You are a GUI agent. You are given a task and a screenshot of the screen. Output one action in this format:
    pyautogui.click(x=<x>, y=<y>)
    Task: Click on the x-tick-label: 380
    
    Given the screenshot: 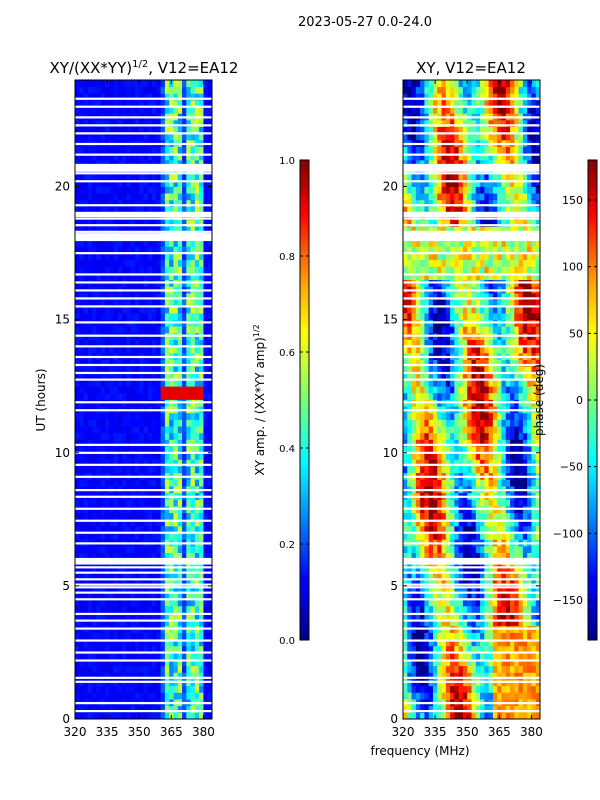 What is the action you would take?
    pyautogui.click(x=203, y=732)
    